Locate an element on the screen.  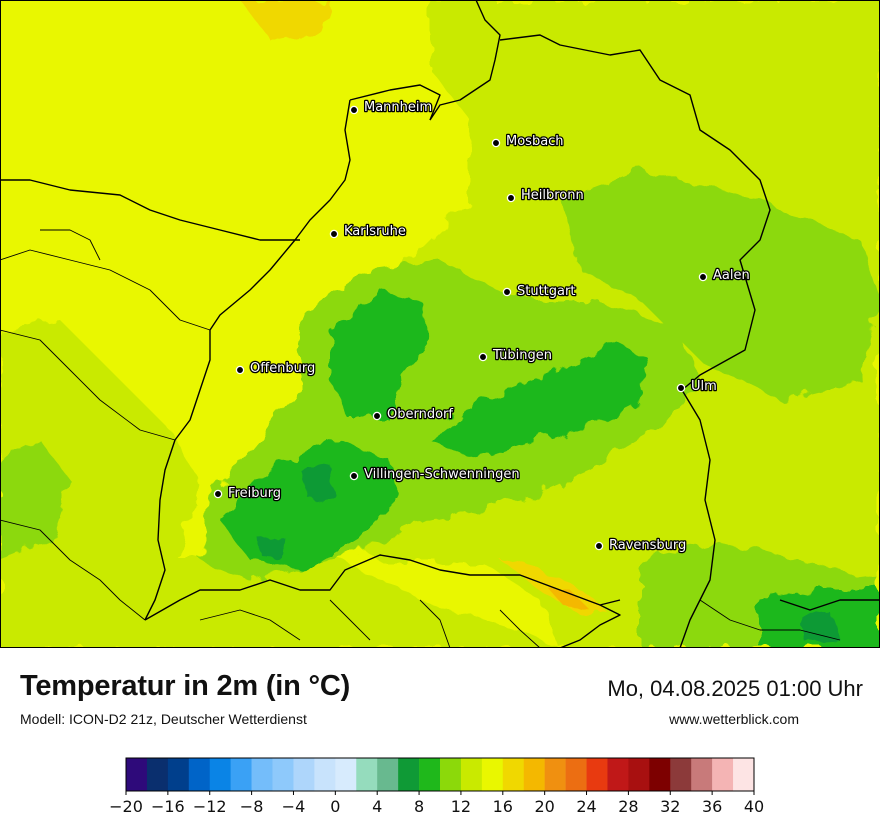
state-border-northeast is located at coordinates (635, 212).